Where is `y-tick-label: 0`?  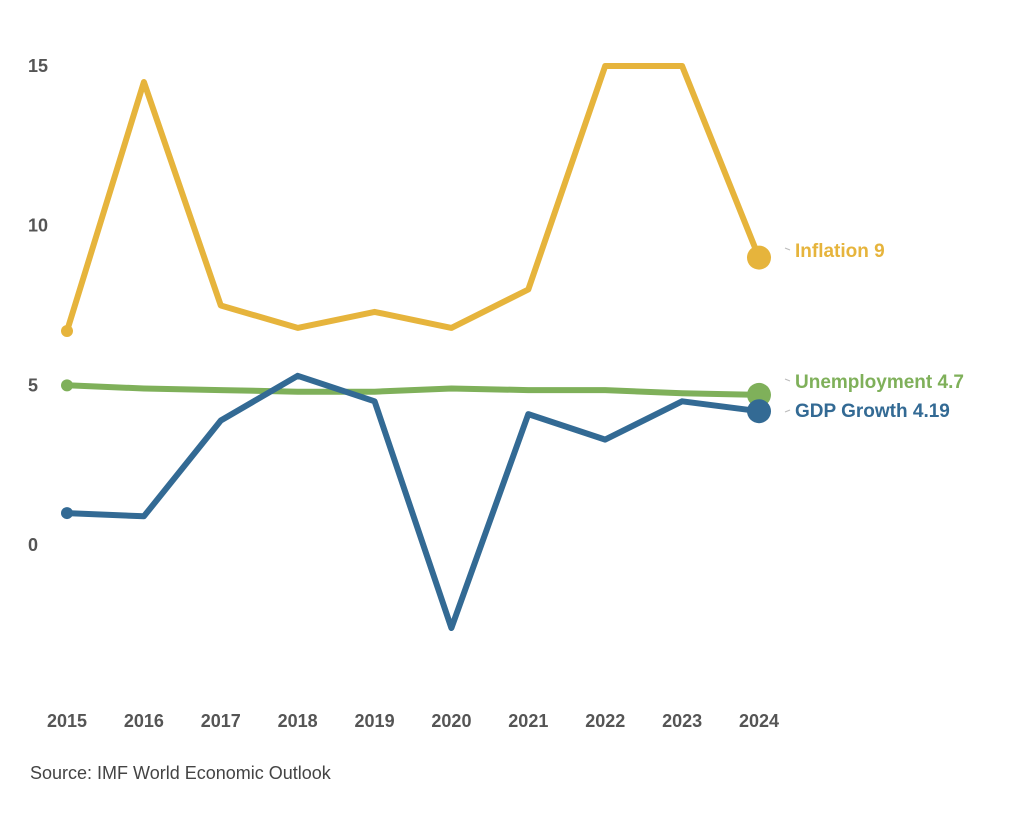 y-tick-label: 0 is located at coordinates (33, 545).